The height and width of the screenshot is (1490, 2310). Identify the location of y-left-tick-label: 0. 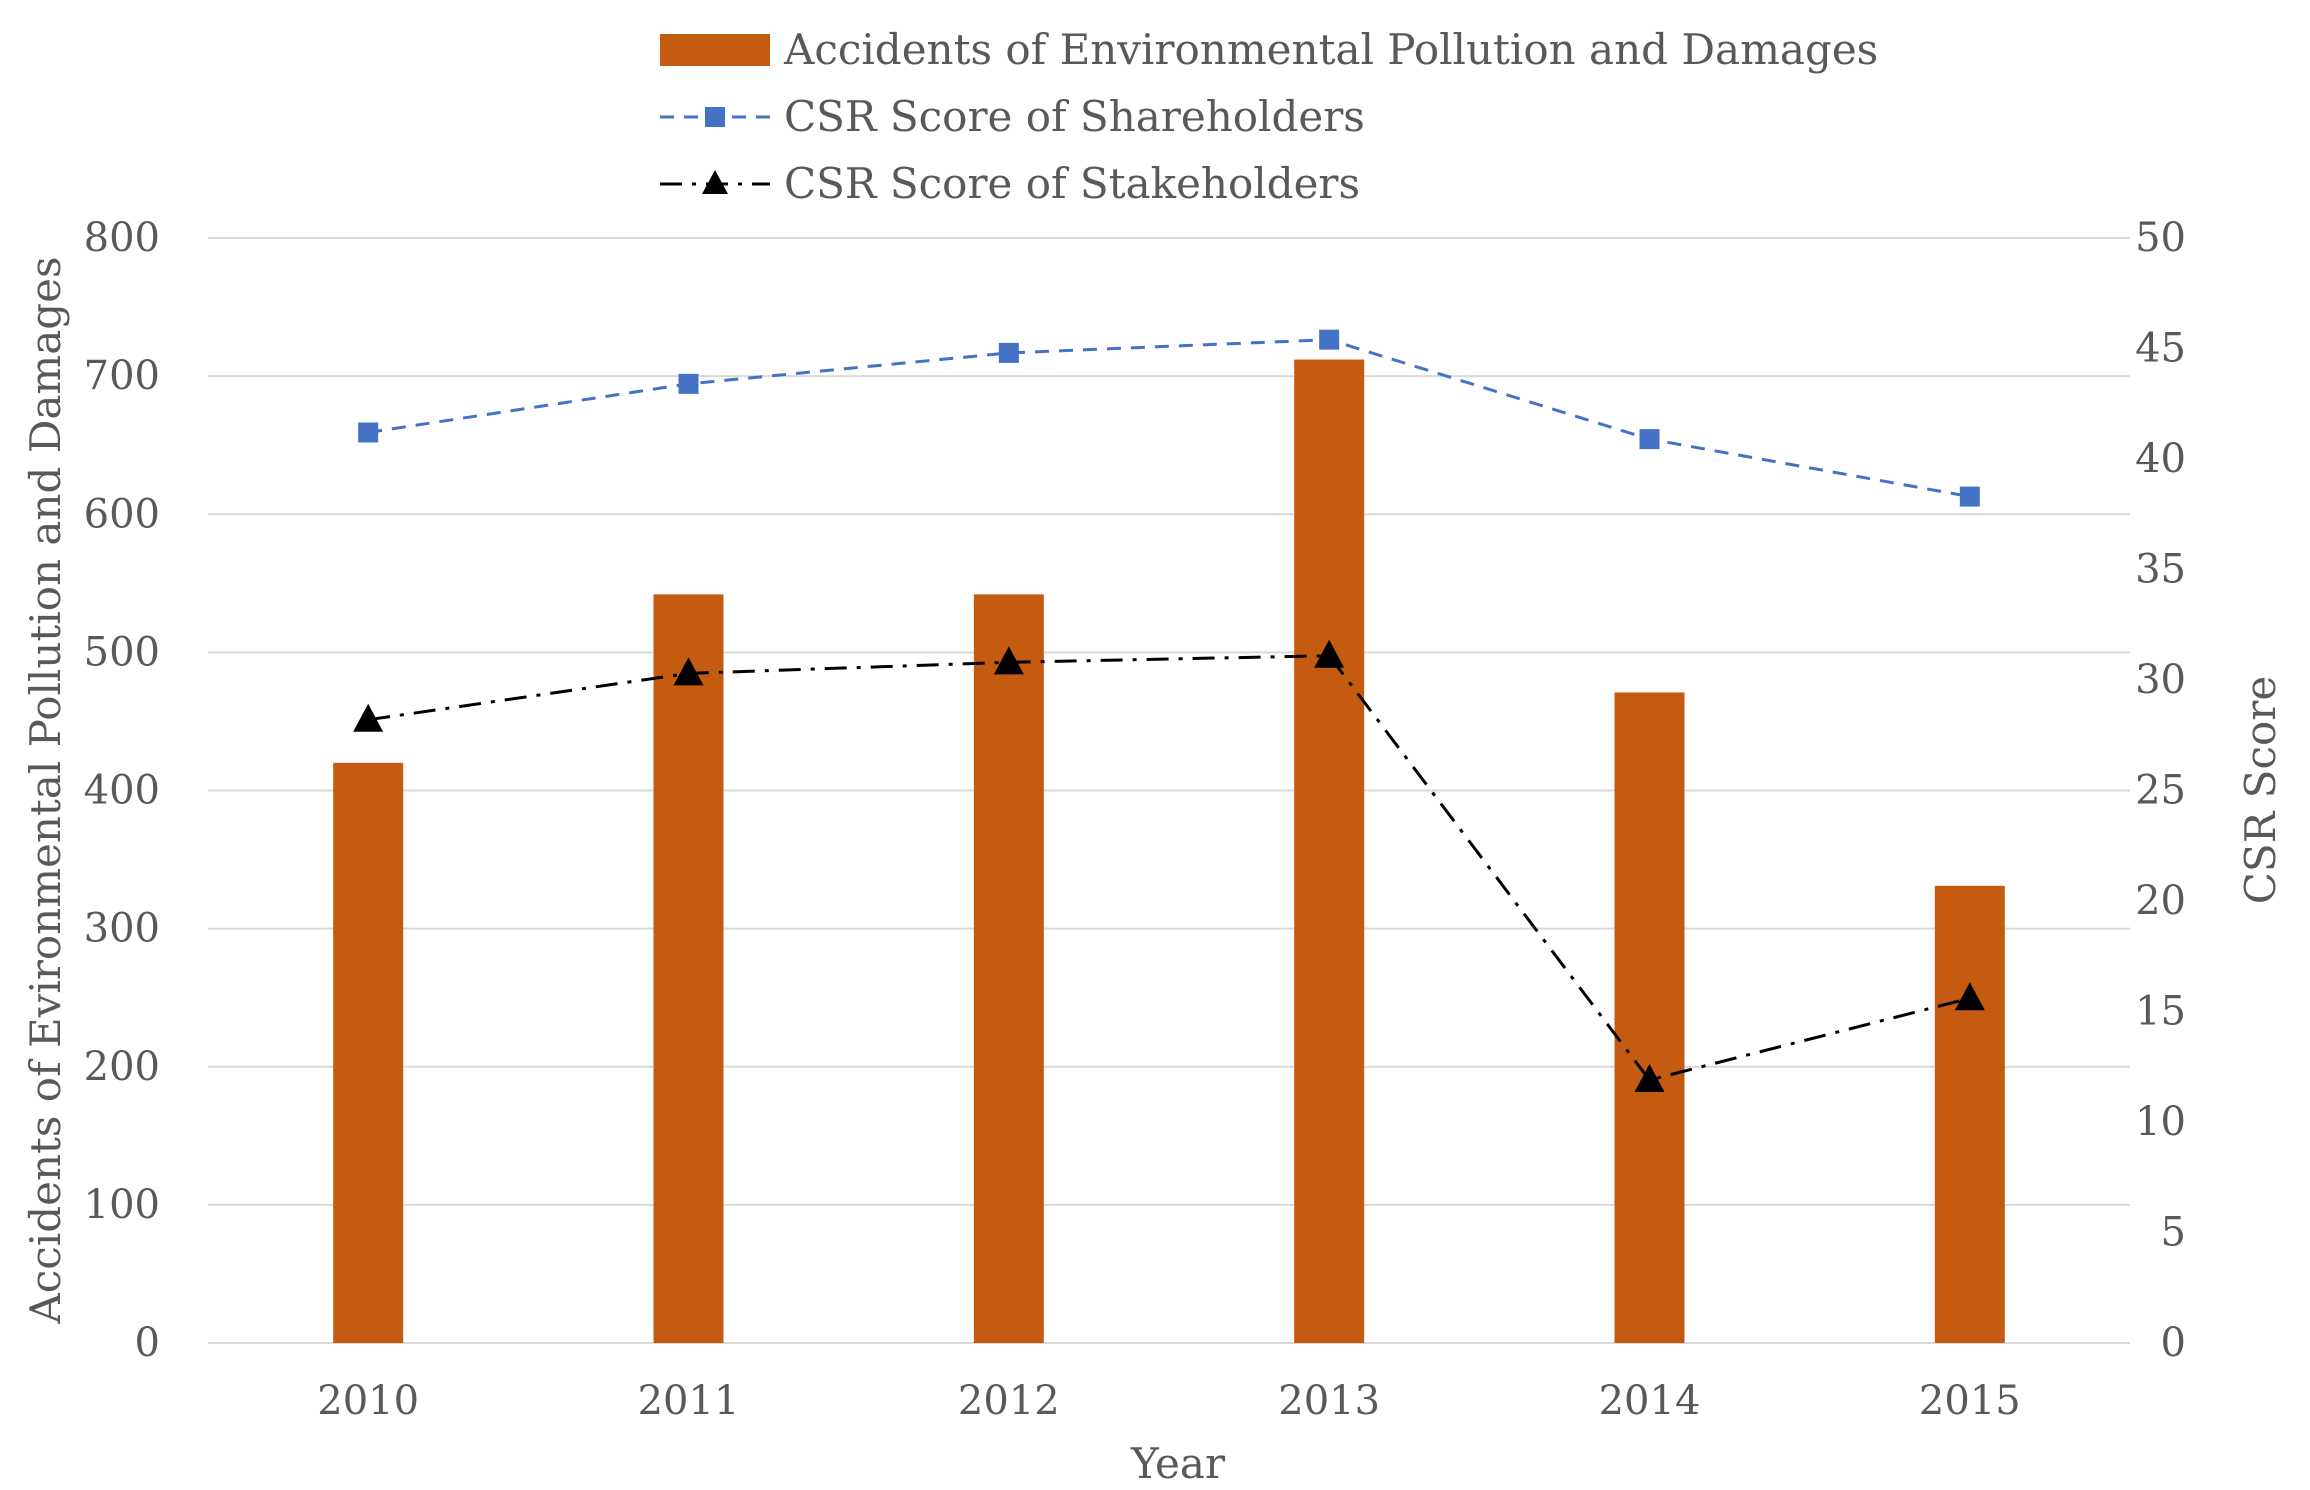
(147, 1343).